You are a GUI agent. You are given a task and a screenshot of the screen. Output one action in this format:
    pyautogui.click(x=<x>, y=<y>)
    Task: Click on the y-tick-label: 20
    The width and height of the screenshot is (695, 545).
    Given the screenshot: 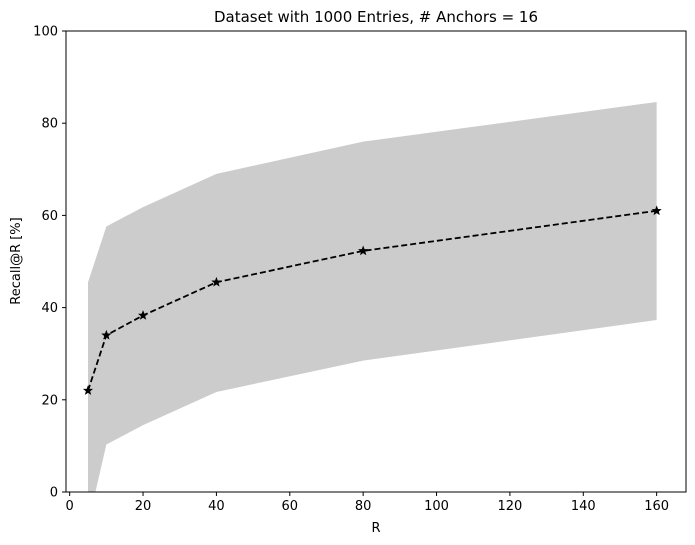 What is the action you would take?
    pyautogui.click(x=49, y=400)
    